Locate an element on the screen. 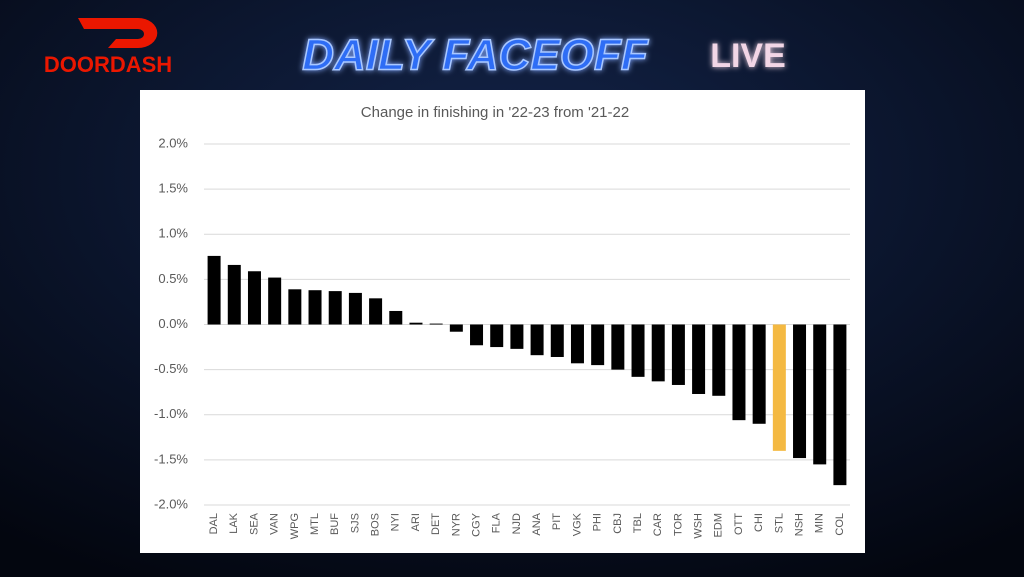  y-tick-label: 0.5% is located at coordinates (173, 278).